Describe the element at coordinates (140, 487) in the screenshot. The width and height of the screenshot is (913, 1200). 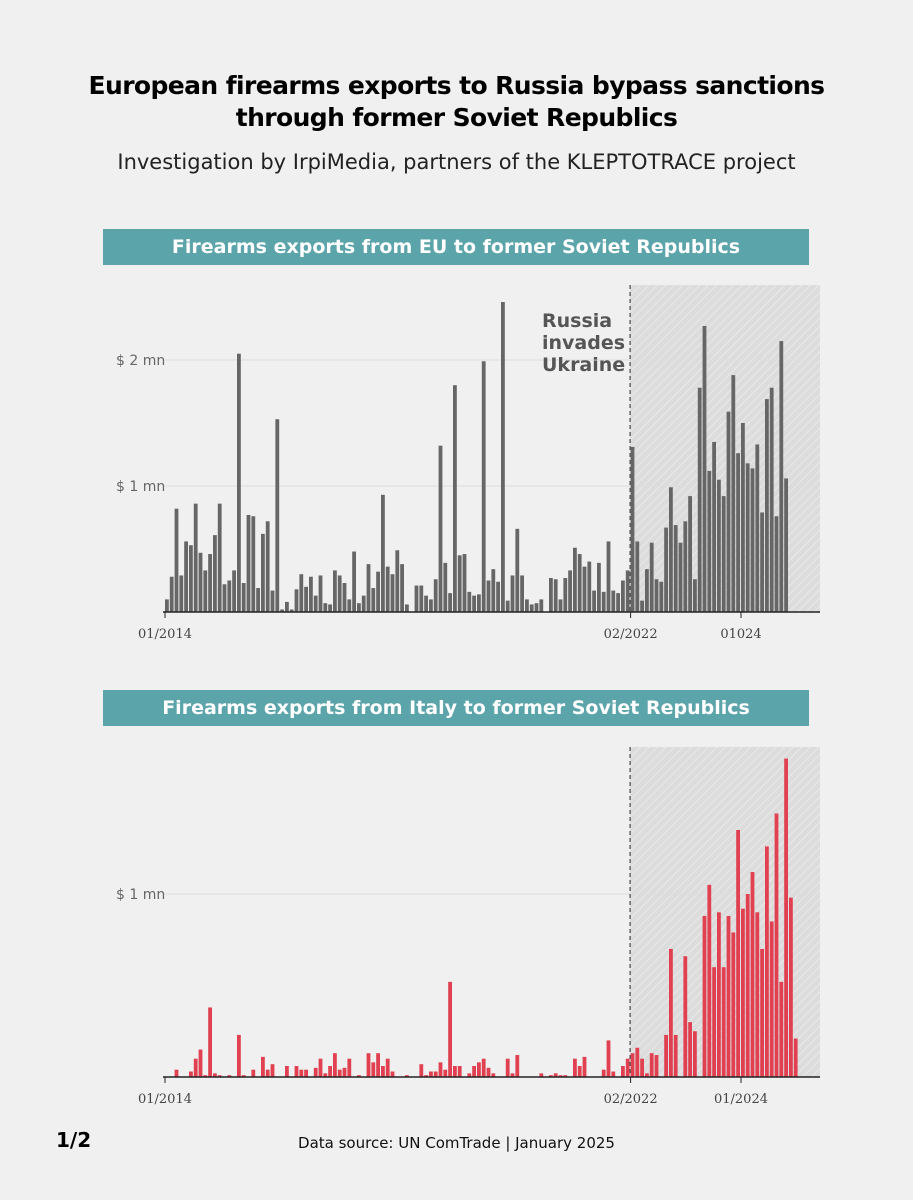
I see `eu-y-tick-label: $ 1 mn` at that location.